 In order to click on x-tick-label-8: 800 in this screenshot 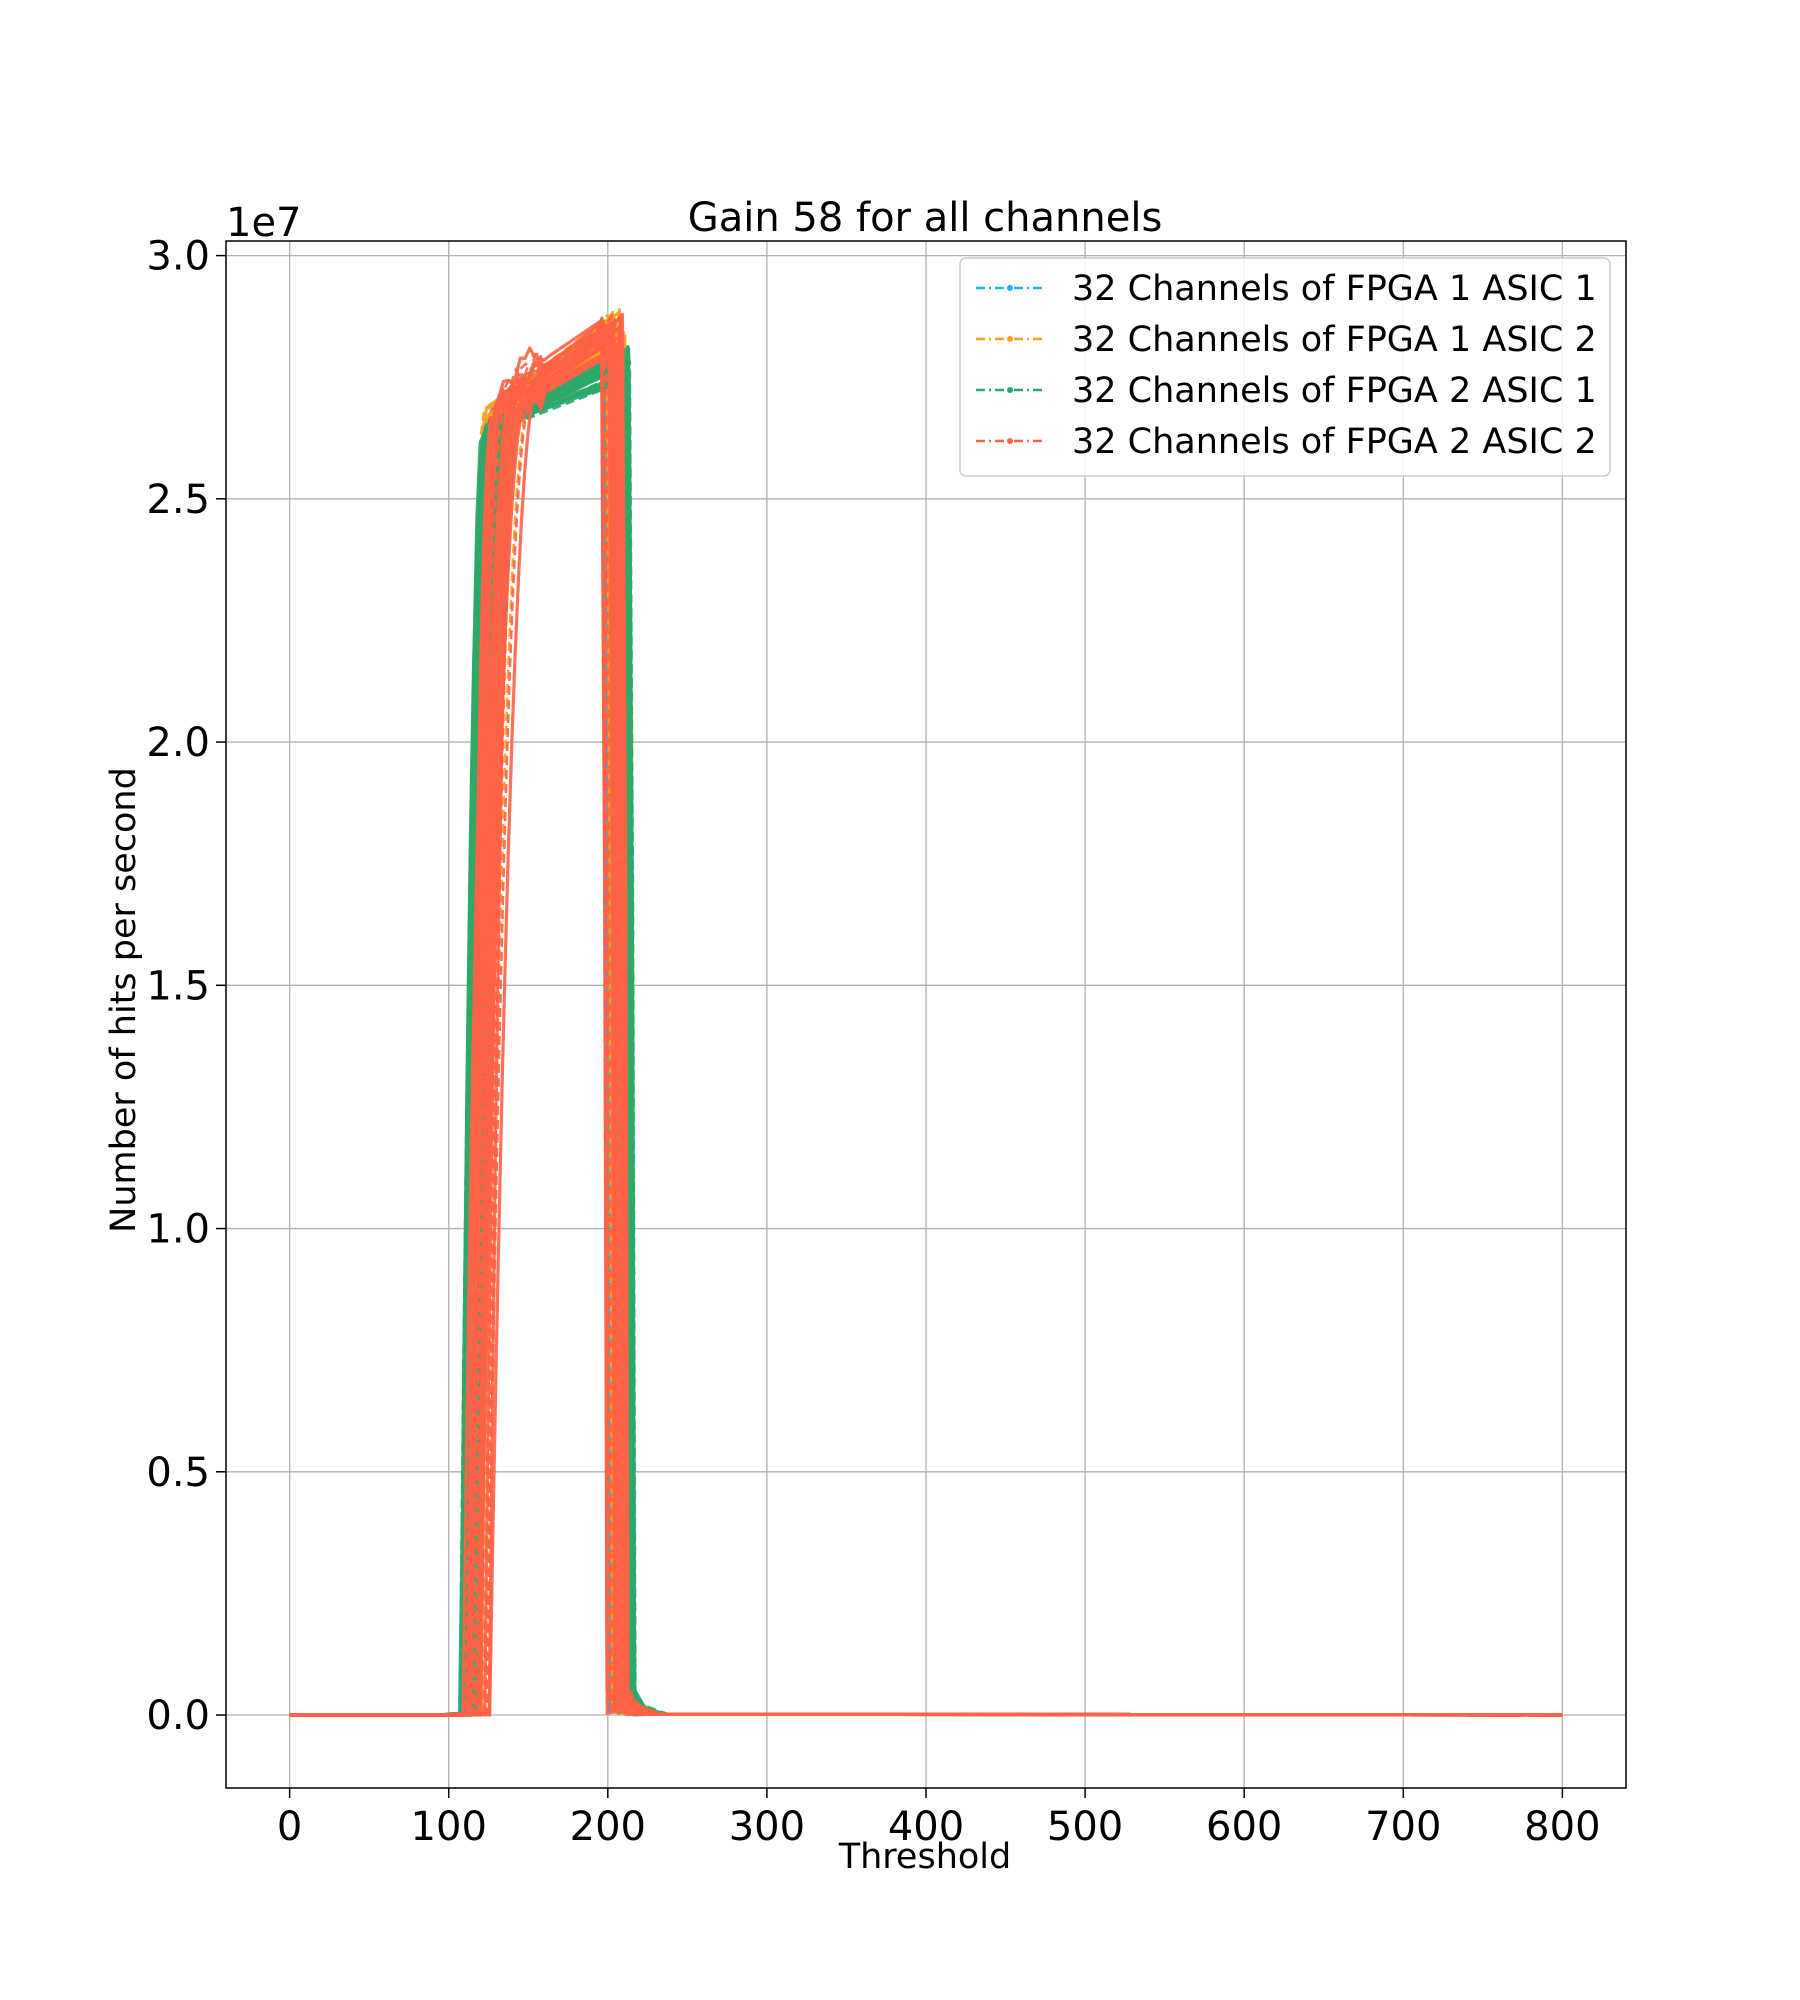, I will do `click(1562, 1827)`.